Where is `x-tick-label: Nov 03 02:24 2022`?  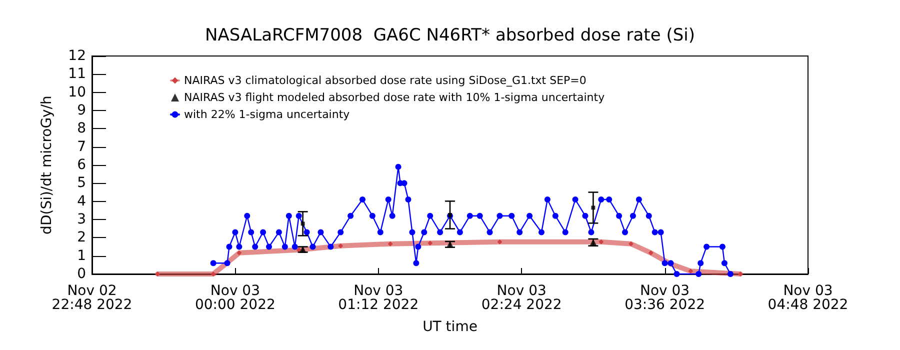
x-tick-label: Nov 03 02:24 2022 is located at coordinates (521, 298).